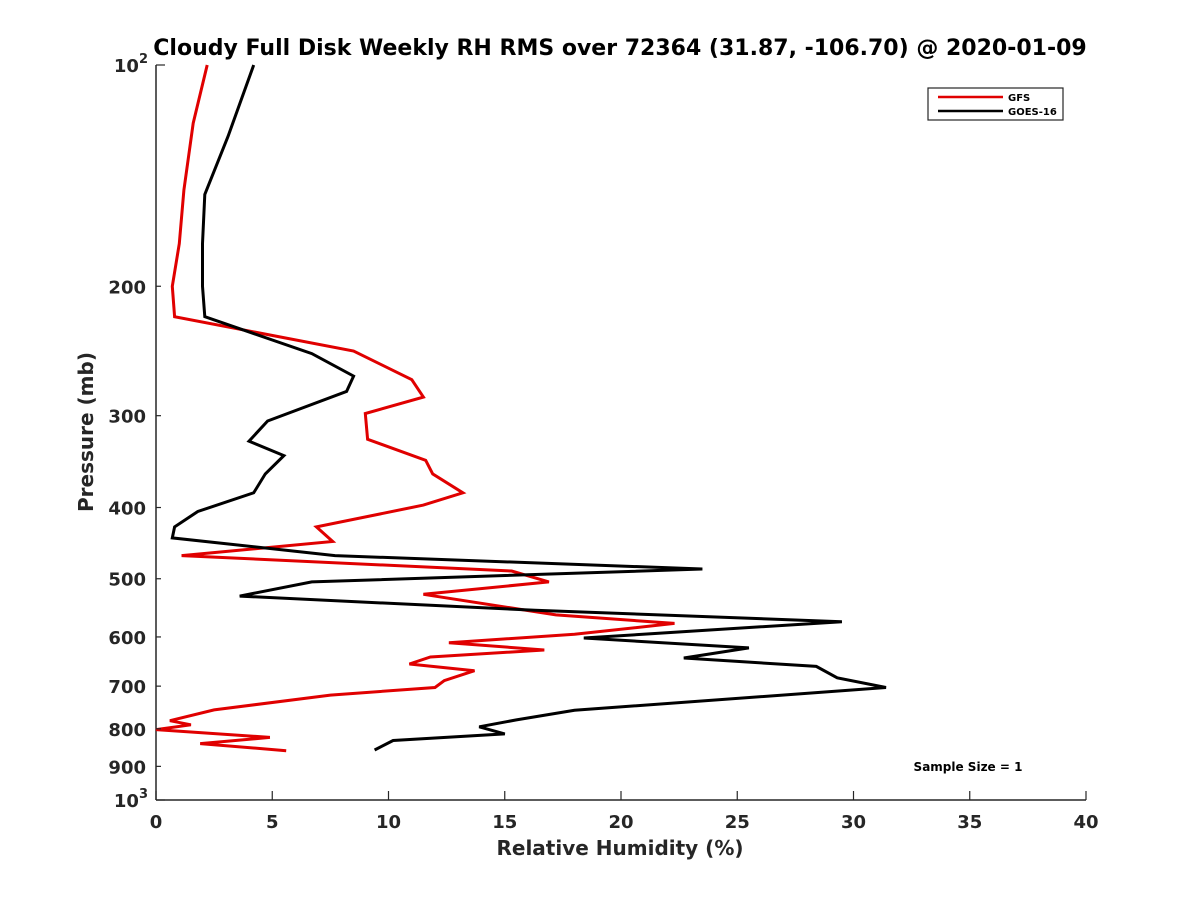 This screenshot has height=900, width=1200. What do you see at coordinates (619, 848) in the screenshot?
I see `x-axis-label: Relative Humidity (%)` at bounding box center [619, 848].